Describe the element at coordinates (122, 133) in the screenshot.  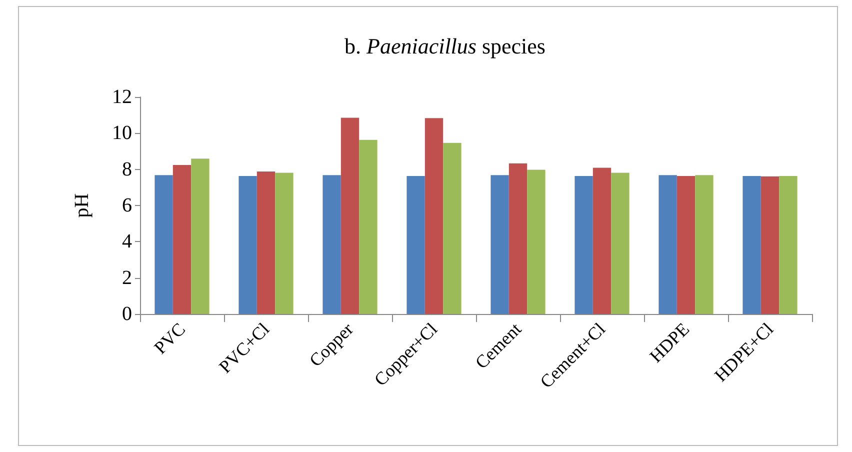
I see `y-tick-label: 10` at that location.